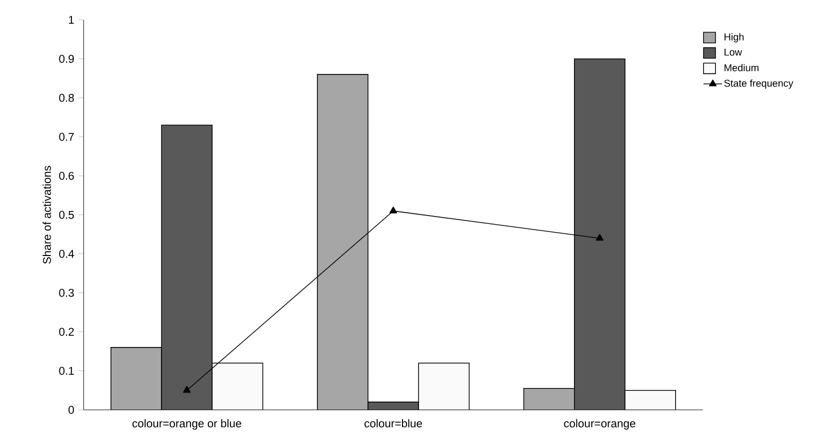  What do you see at coordinates (600, 424) in the screenshot?
I see `x-tick-label: colour=orange` at bounding box center [600, 424].